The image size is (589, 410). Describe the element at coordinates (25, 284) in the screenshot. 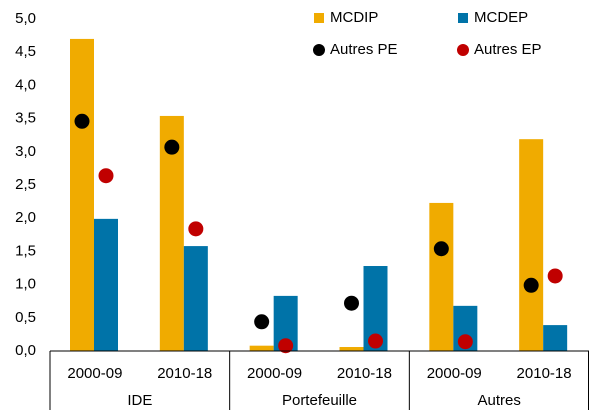

I see `y-tick-label: 1,0` at that location.